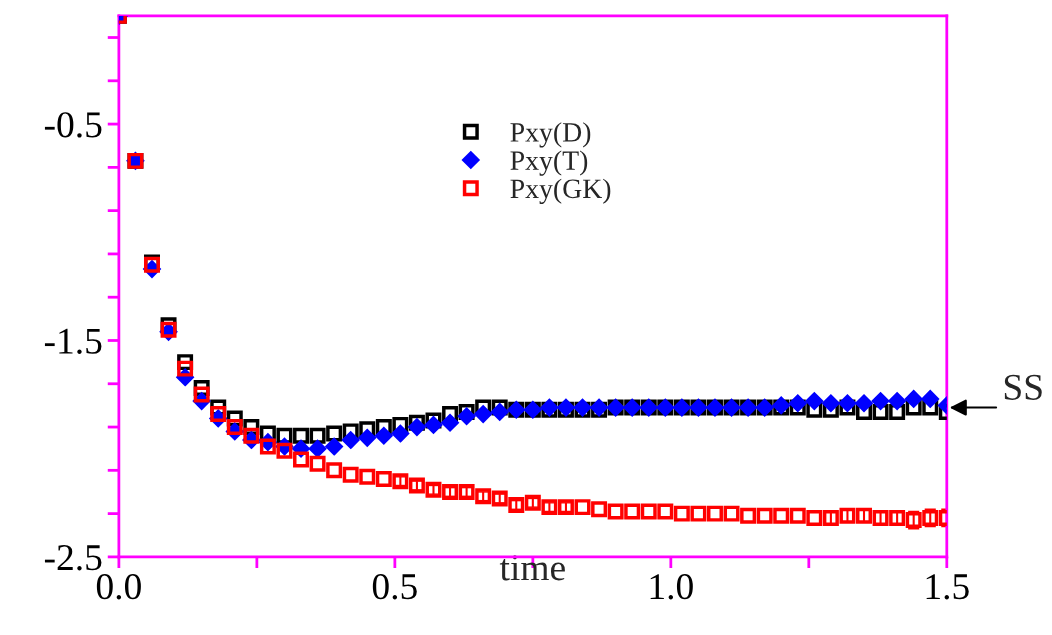 The width and height of the screenshot is (1052, 635). Describe the element at coordinates (73, 341) in the screenshot. I see `y-tick-label: -1.5` at that location.